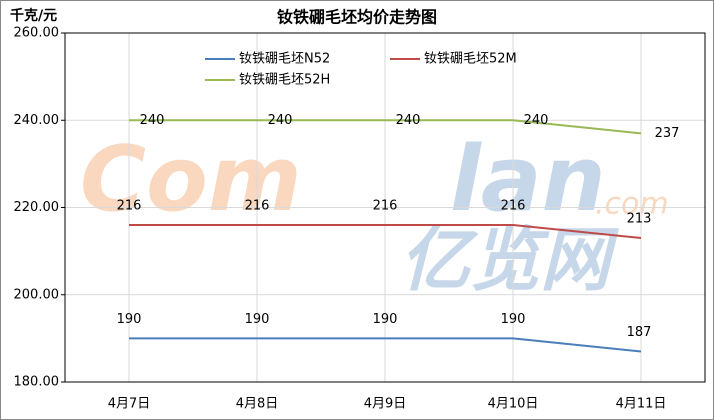 Image resolution: width=714 pixels, height=420 pixels. I want to click on data-label: 237, so click(667, 133).